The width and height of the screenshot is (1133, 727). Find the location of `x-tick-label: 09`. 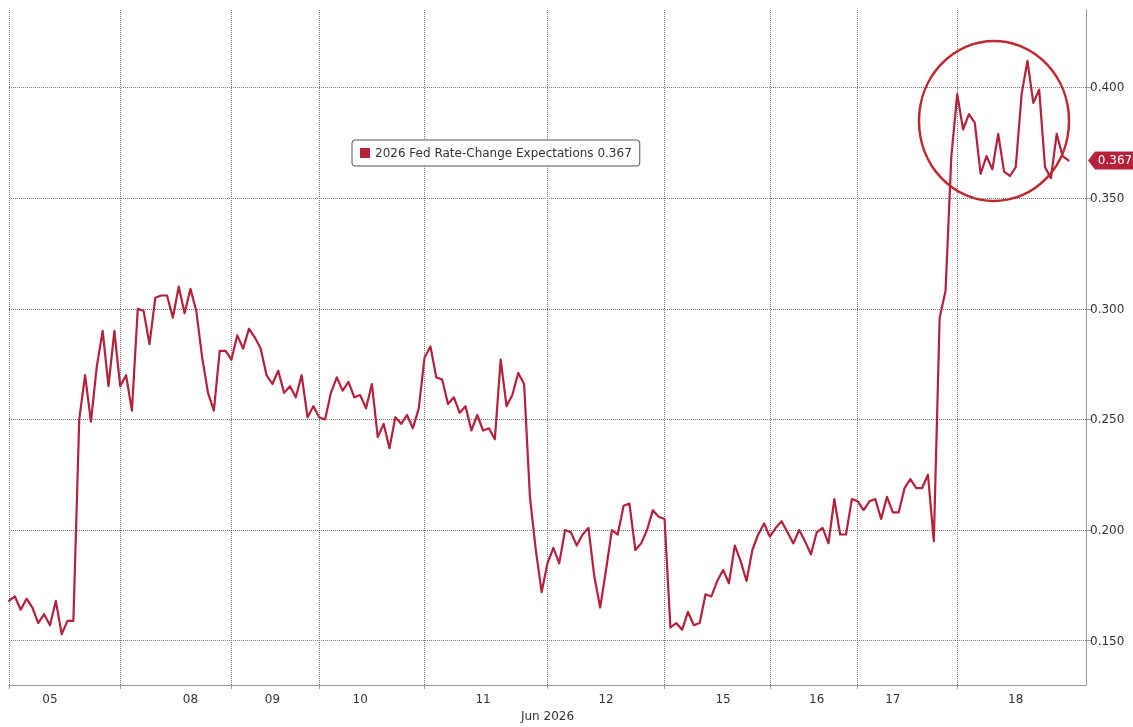

x-tick-label: 09 is located at coordinates (272, 699).